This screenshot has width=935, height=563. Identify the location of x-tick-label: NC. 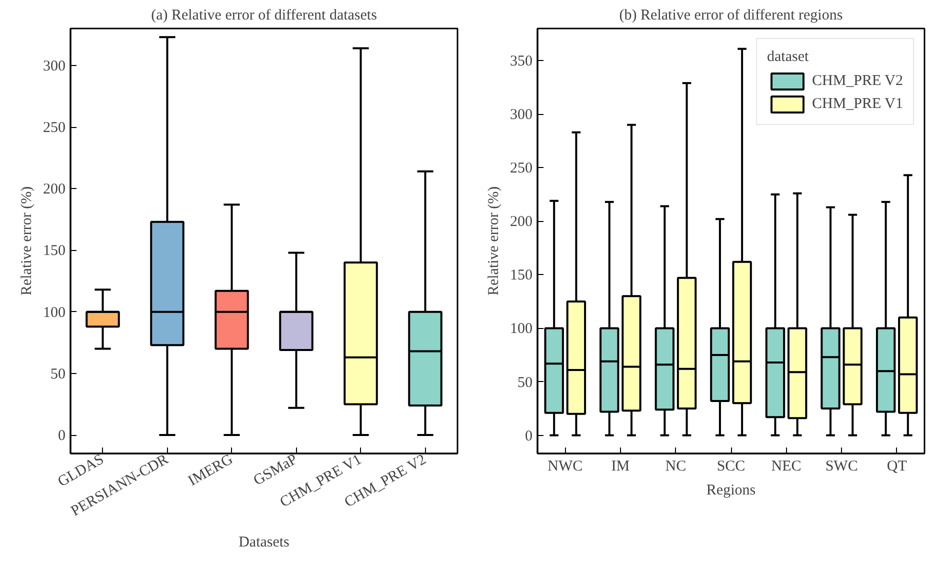
(675, 466).